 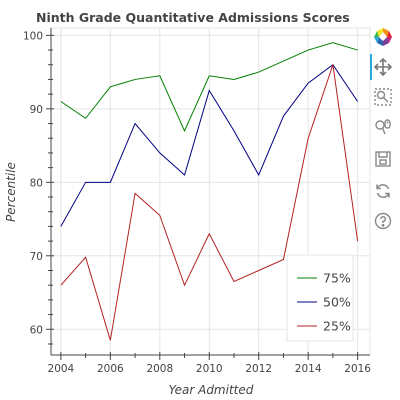 I want to click on legend-label: 75%, so click(x=337, y=278).